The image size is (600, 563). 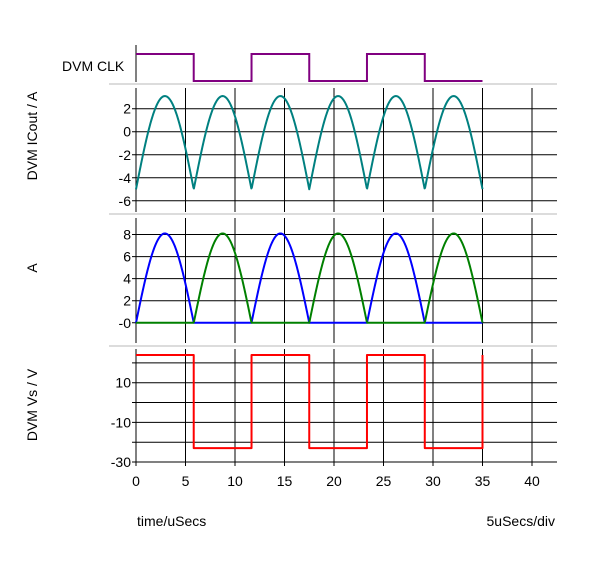 I want to click on vs-tick-label: -30, so click(x=121, y=462).